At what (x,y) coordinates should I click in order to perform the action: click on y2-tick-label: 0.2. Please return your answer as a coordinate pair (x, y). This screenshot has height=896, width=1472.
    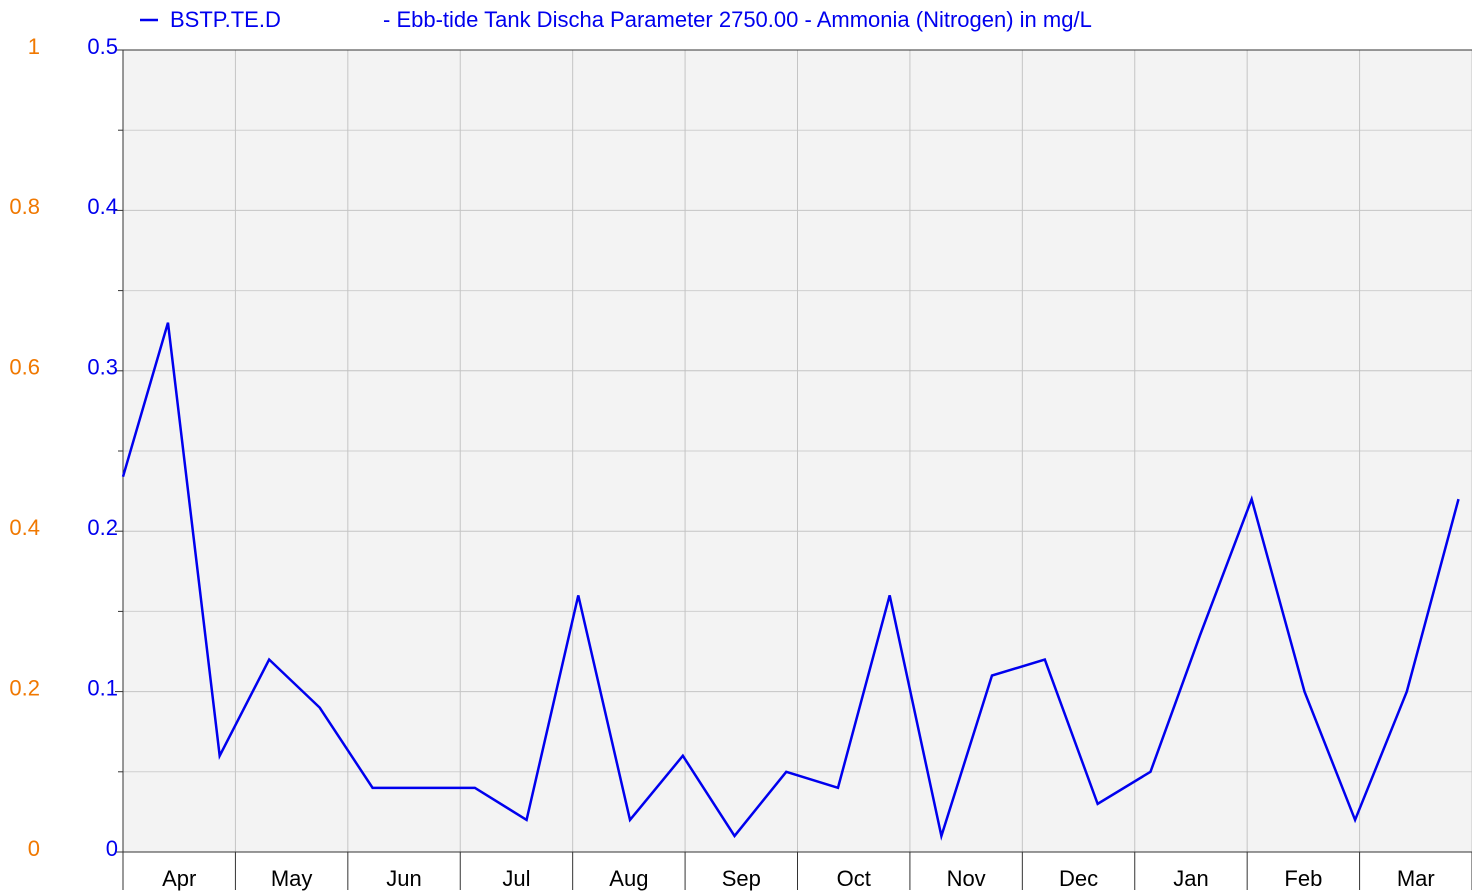
    Looking at the image, I should click on (24, 687).